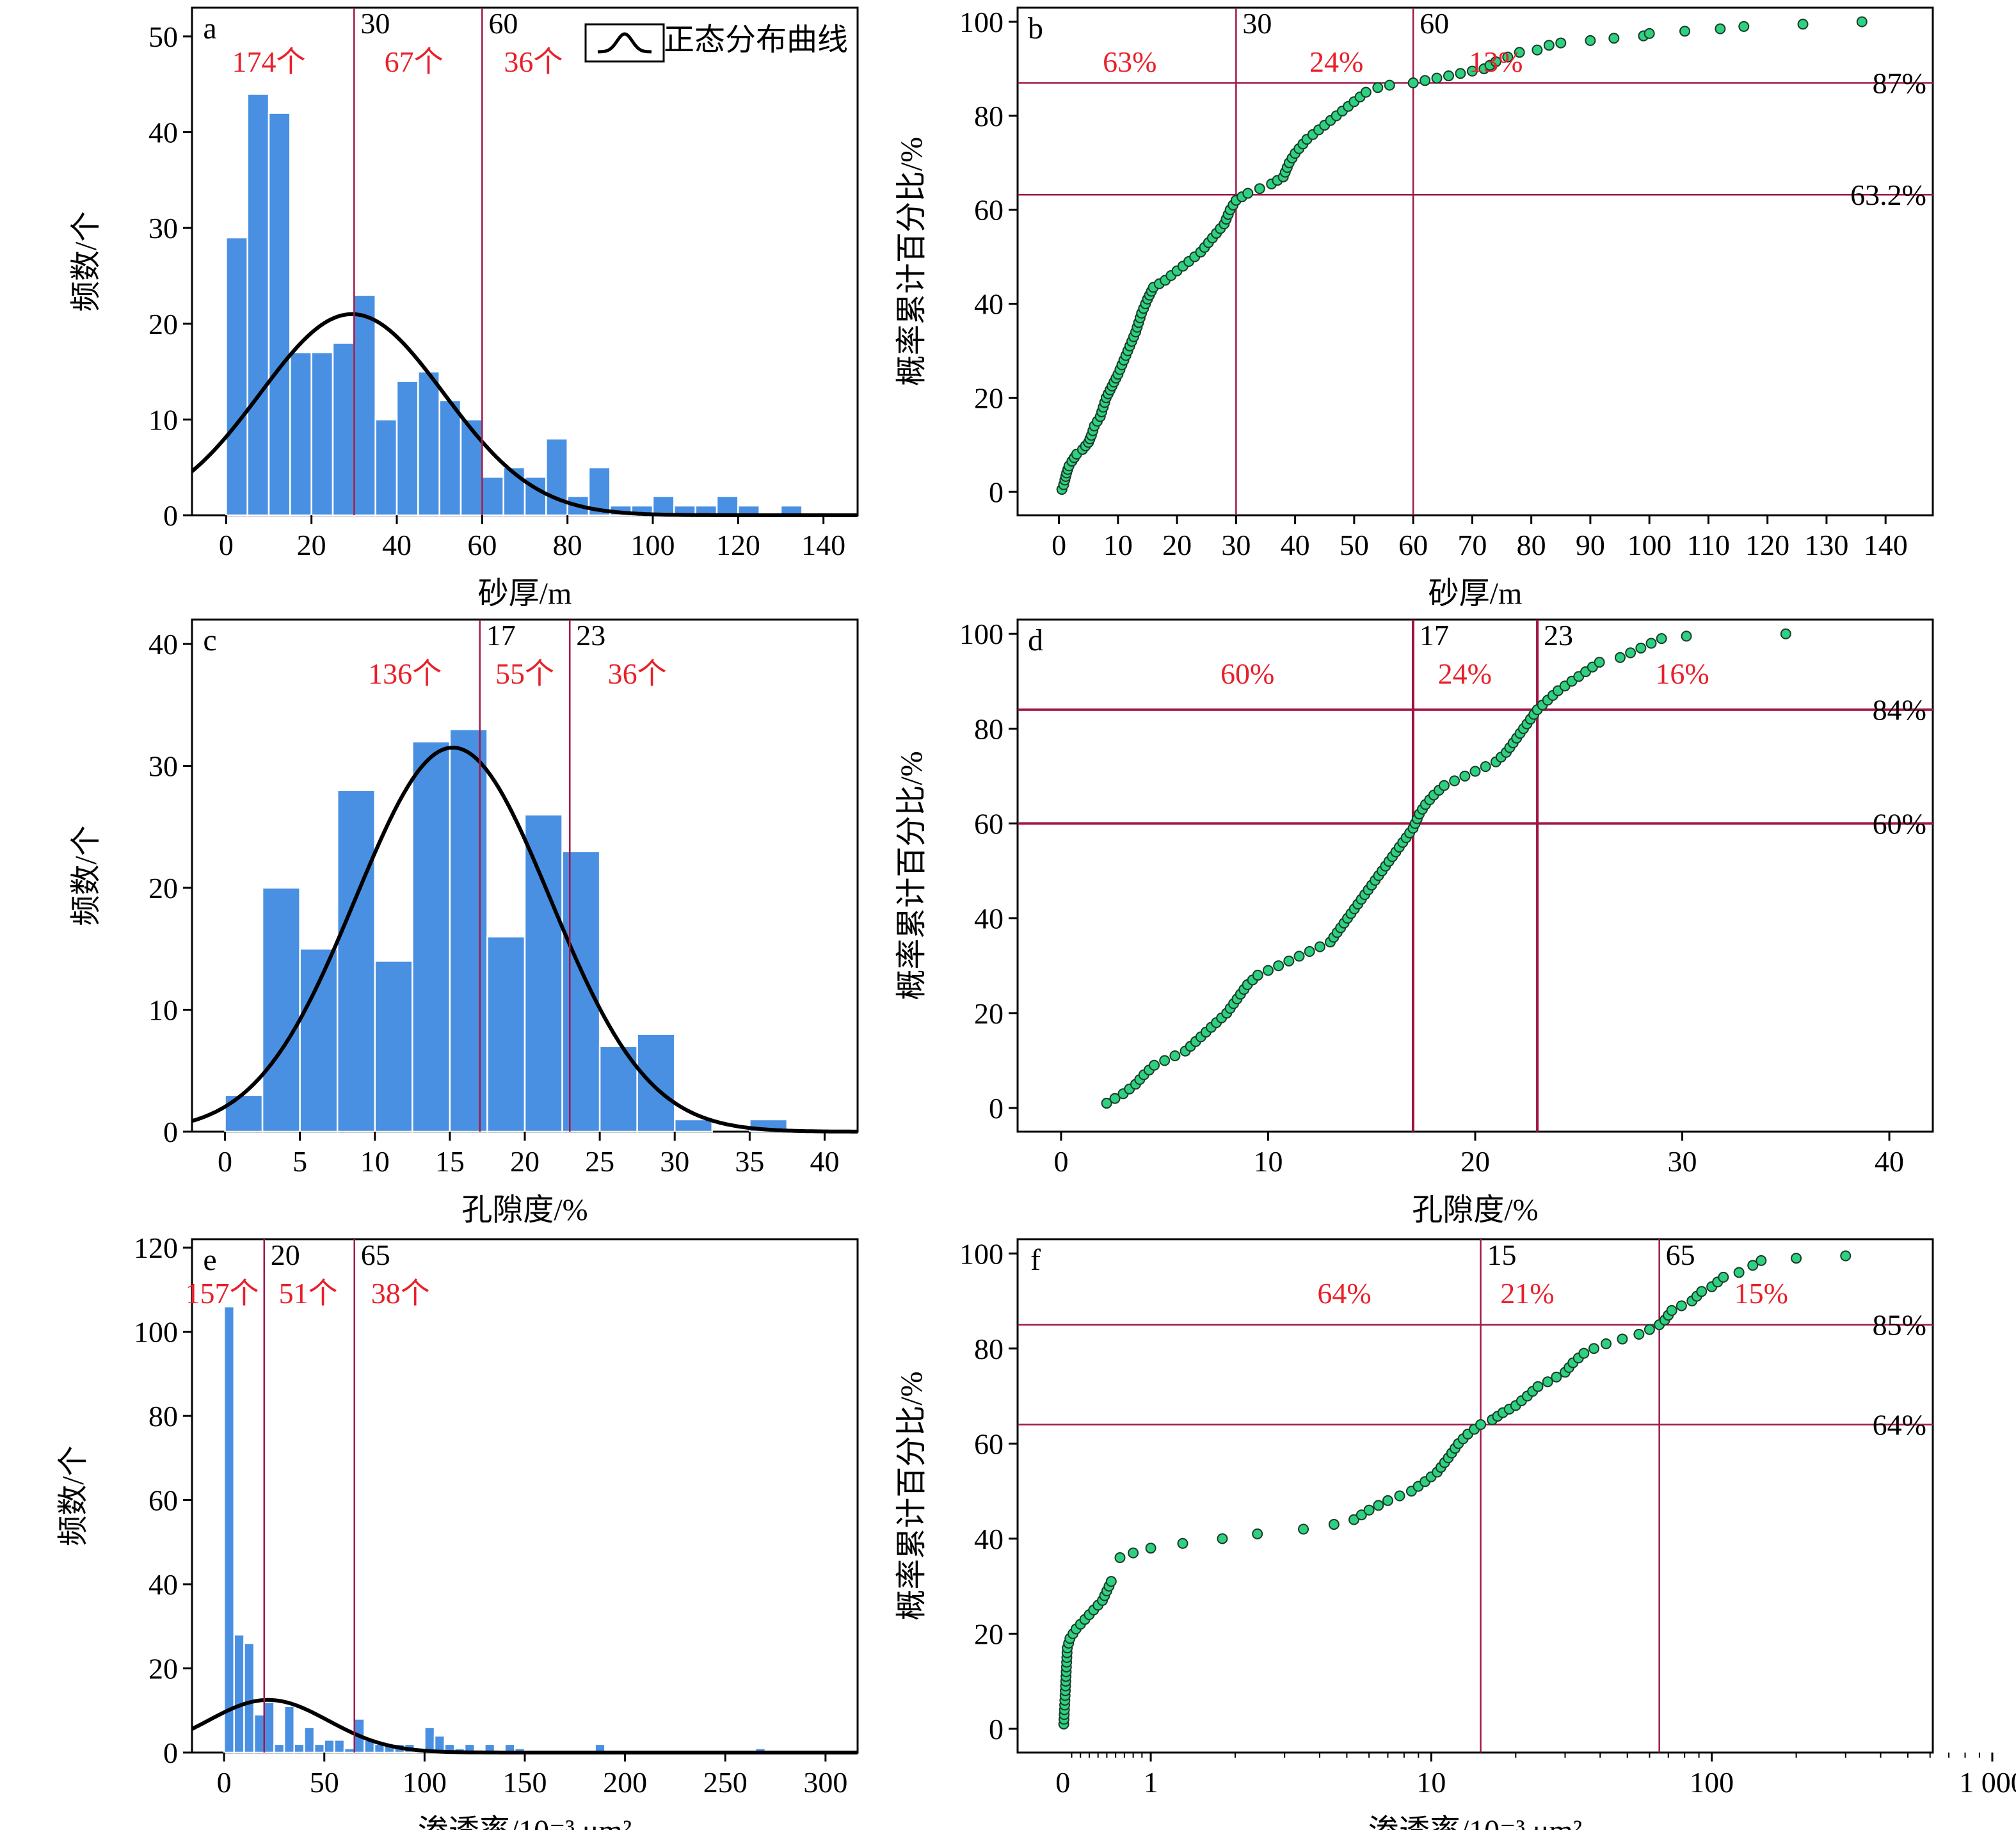 The width and height of the screenshot is (2016, 1830). What do you see at coordinates (825, 1782) in the screenshot?
I see `x-tick-label: 300` at bounding box center [825, 1782].